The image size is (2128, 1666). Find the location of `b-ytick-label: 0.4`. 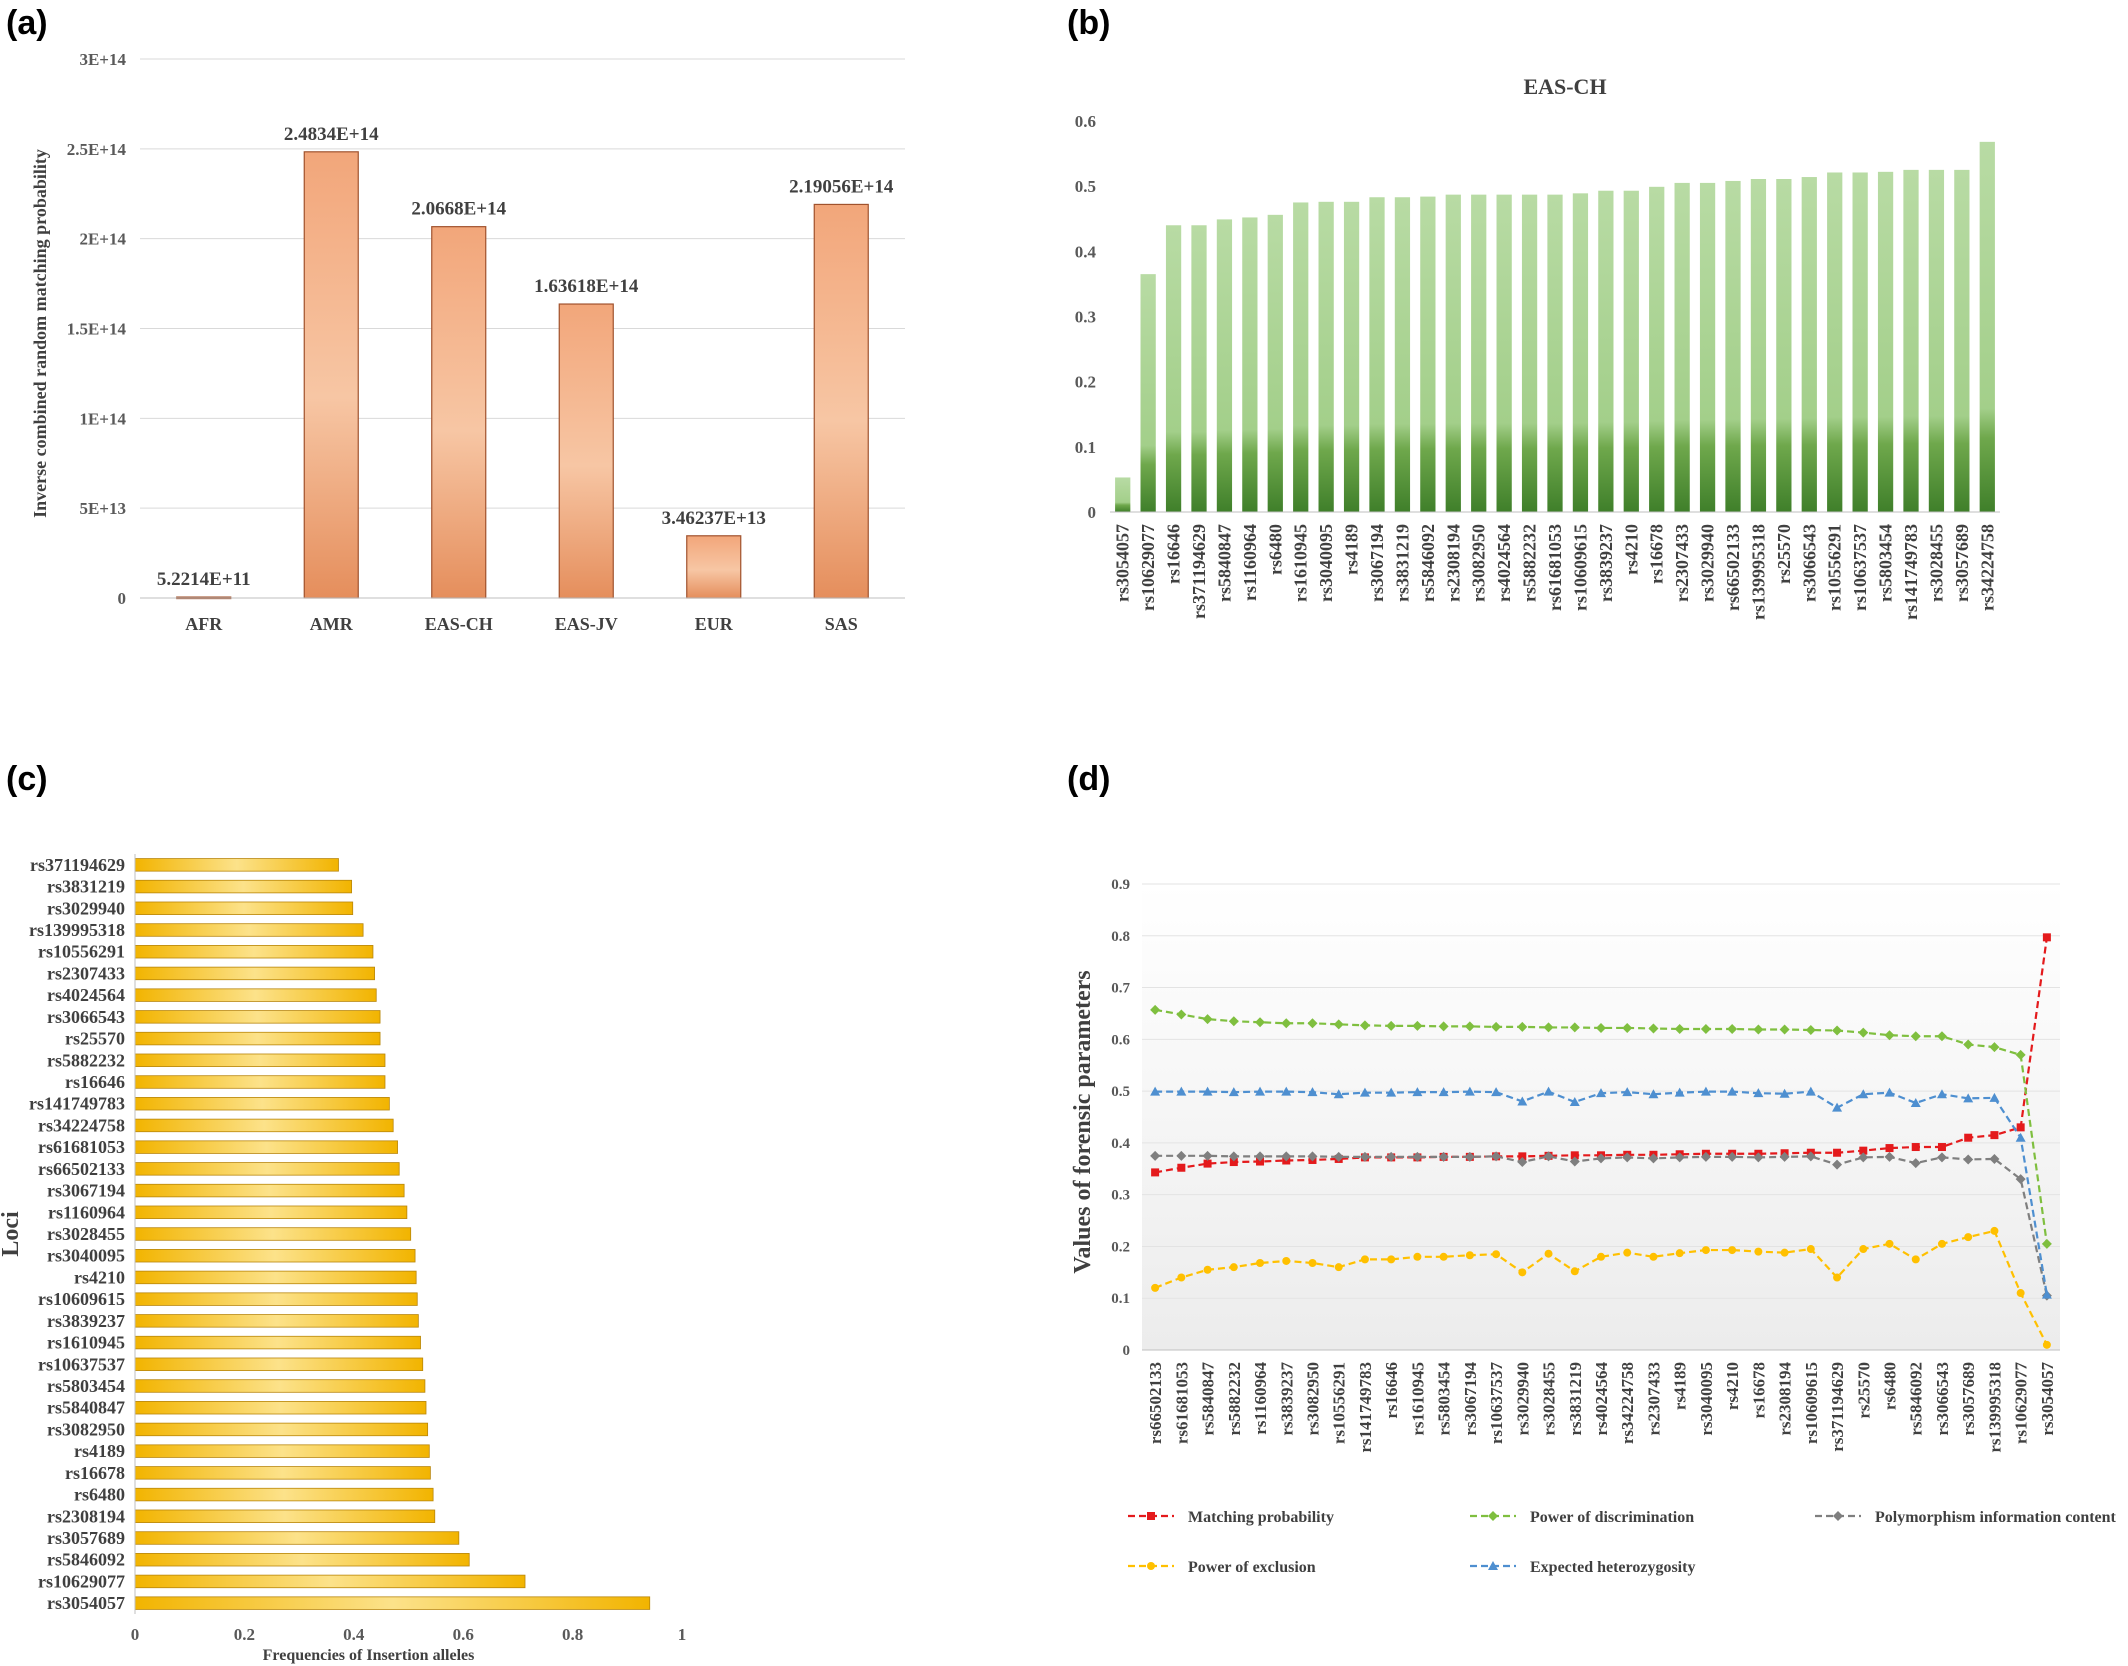

b-ytick-label: 0.4 is located at coordinates (1086, 251).